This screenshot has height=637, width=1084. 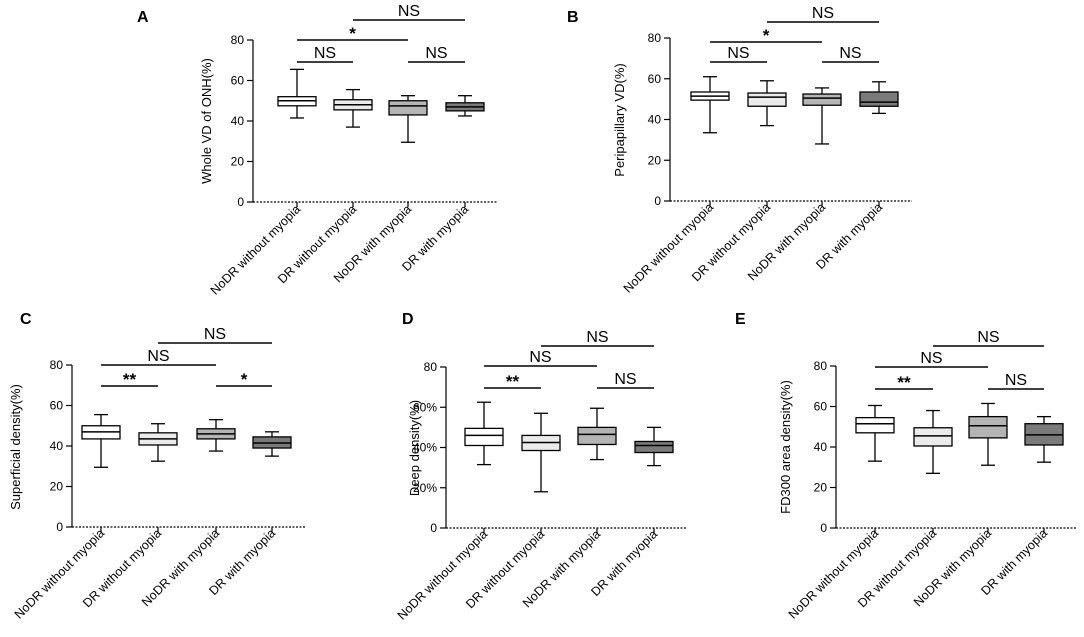 I want to click on y-axis-label: Deep density(%), so click(x=414, y=448).